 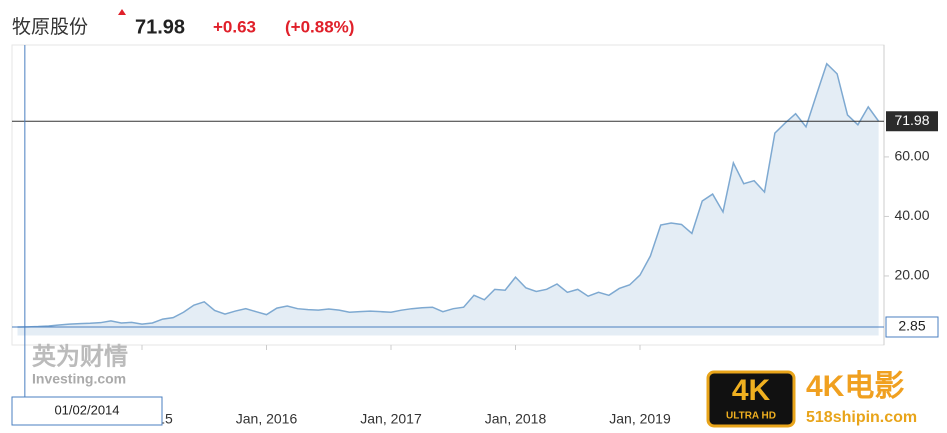 I want to click on badge-sub: ULTRA HD, so click(x=751, y=416).